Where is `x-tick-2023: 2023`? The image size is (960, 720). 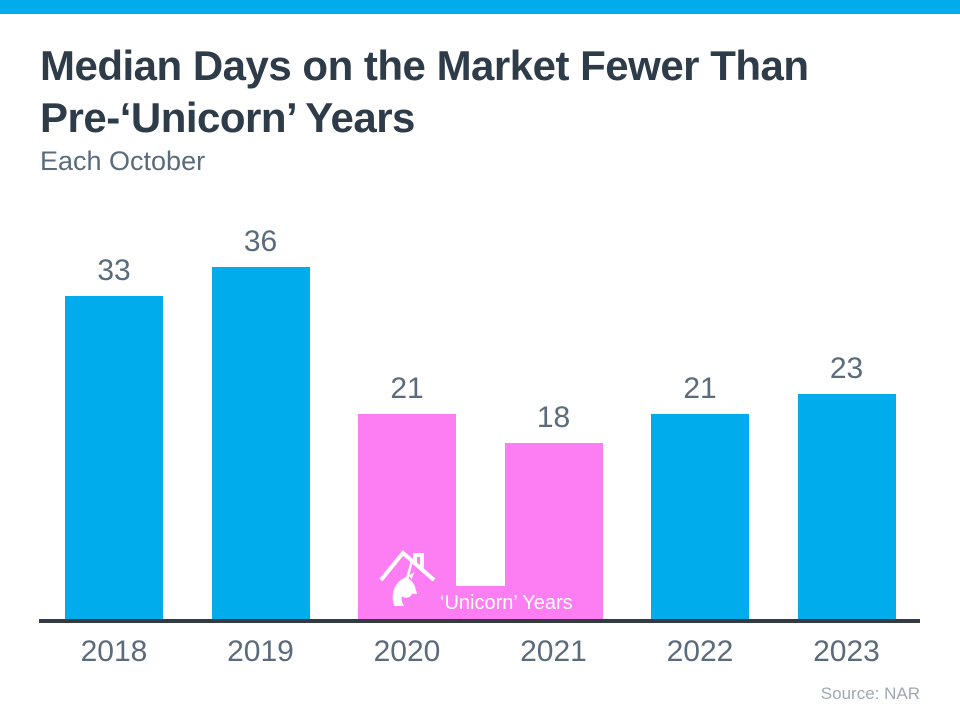
x-tick-2023: 2023 is located at coordinates (846, 651).